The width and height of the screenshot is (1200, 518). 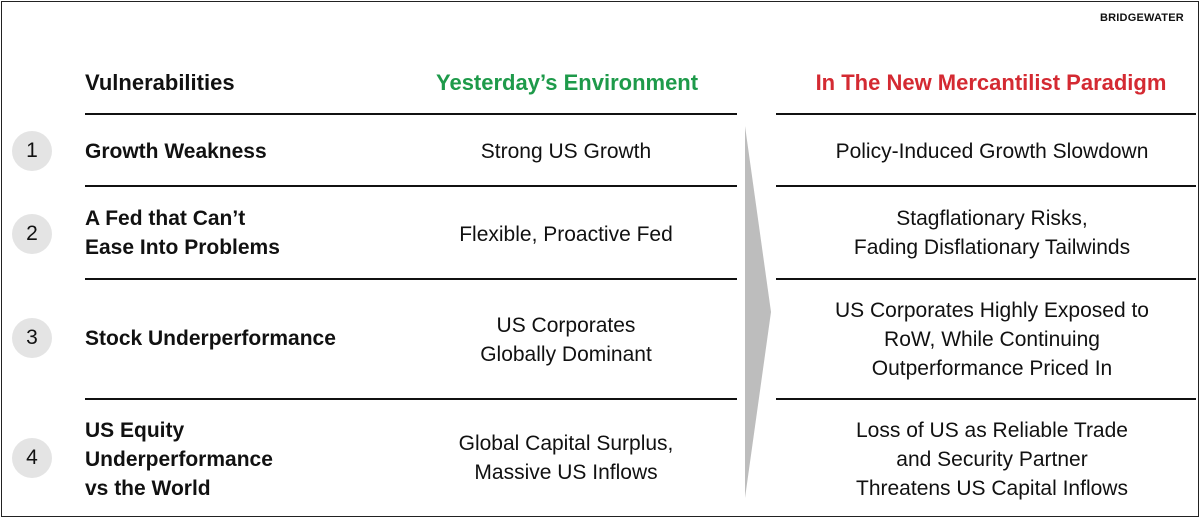 What do you see at coordinates (32, 338) in the screenshot?
I see `row-number-circle: 3` at bounding box center [32, 338].